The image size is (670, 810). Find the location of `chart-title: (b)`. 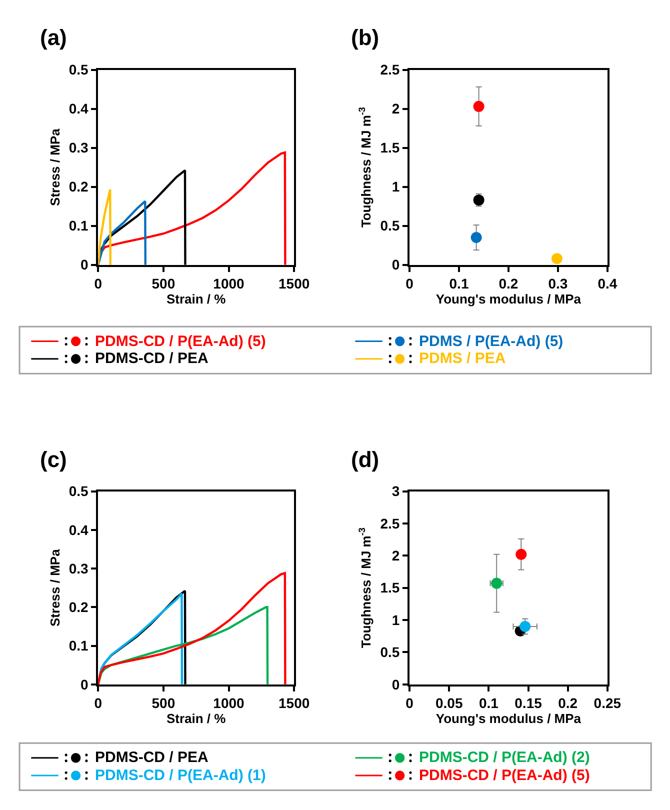

chart-title: (b) is located at coordinates (365, 37).